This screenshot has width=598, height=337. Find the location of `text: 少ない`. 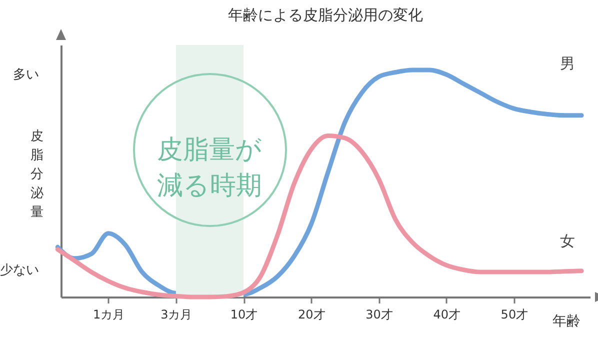

text: 少ない is located at coordinates (19, 270).